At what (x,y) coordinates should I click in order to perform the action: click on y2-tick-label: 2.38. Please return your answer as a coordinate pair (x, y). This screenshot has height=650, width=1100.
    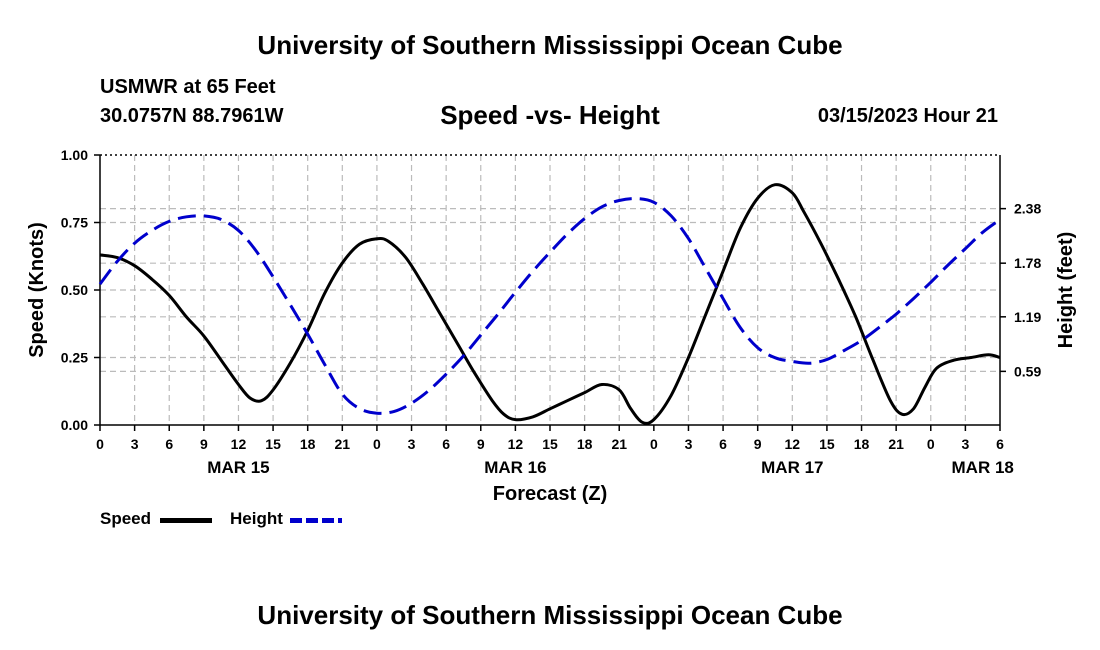
    Looking at the image, I should click on (1027, 209).